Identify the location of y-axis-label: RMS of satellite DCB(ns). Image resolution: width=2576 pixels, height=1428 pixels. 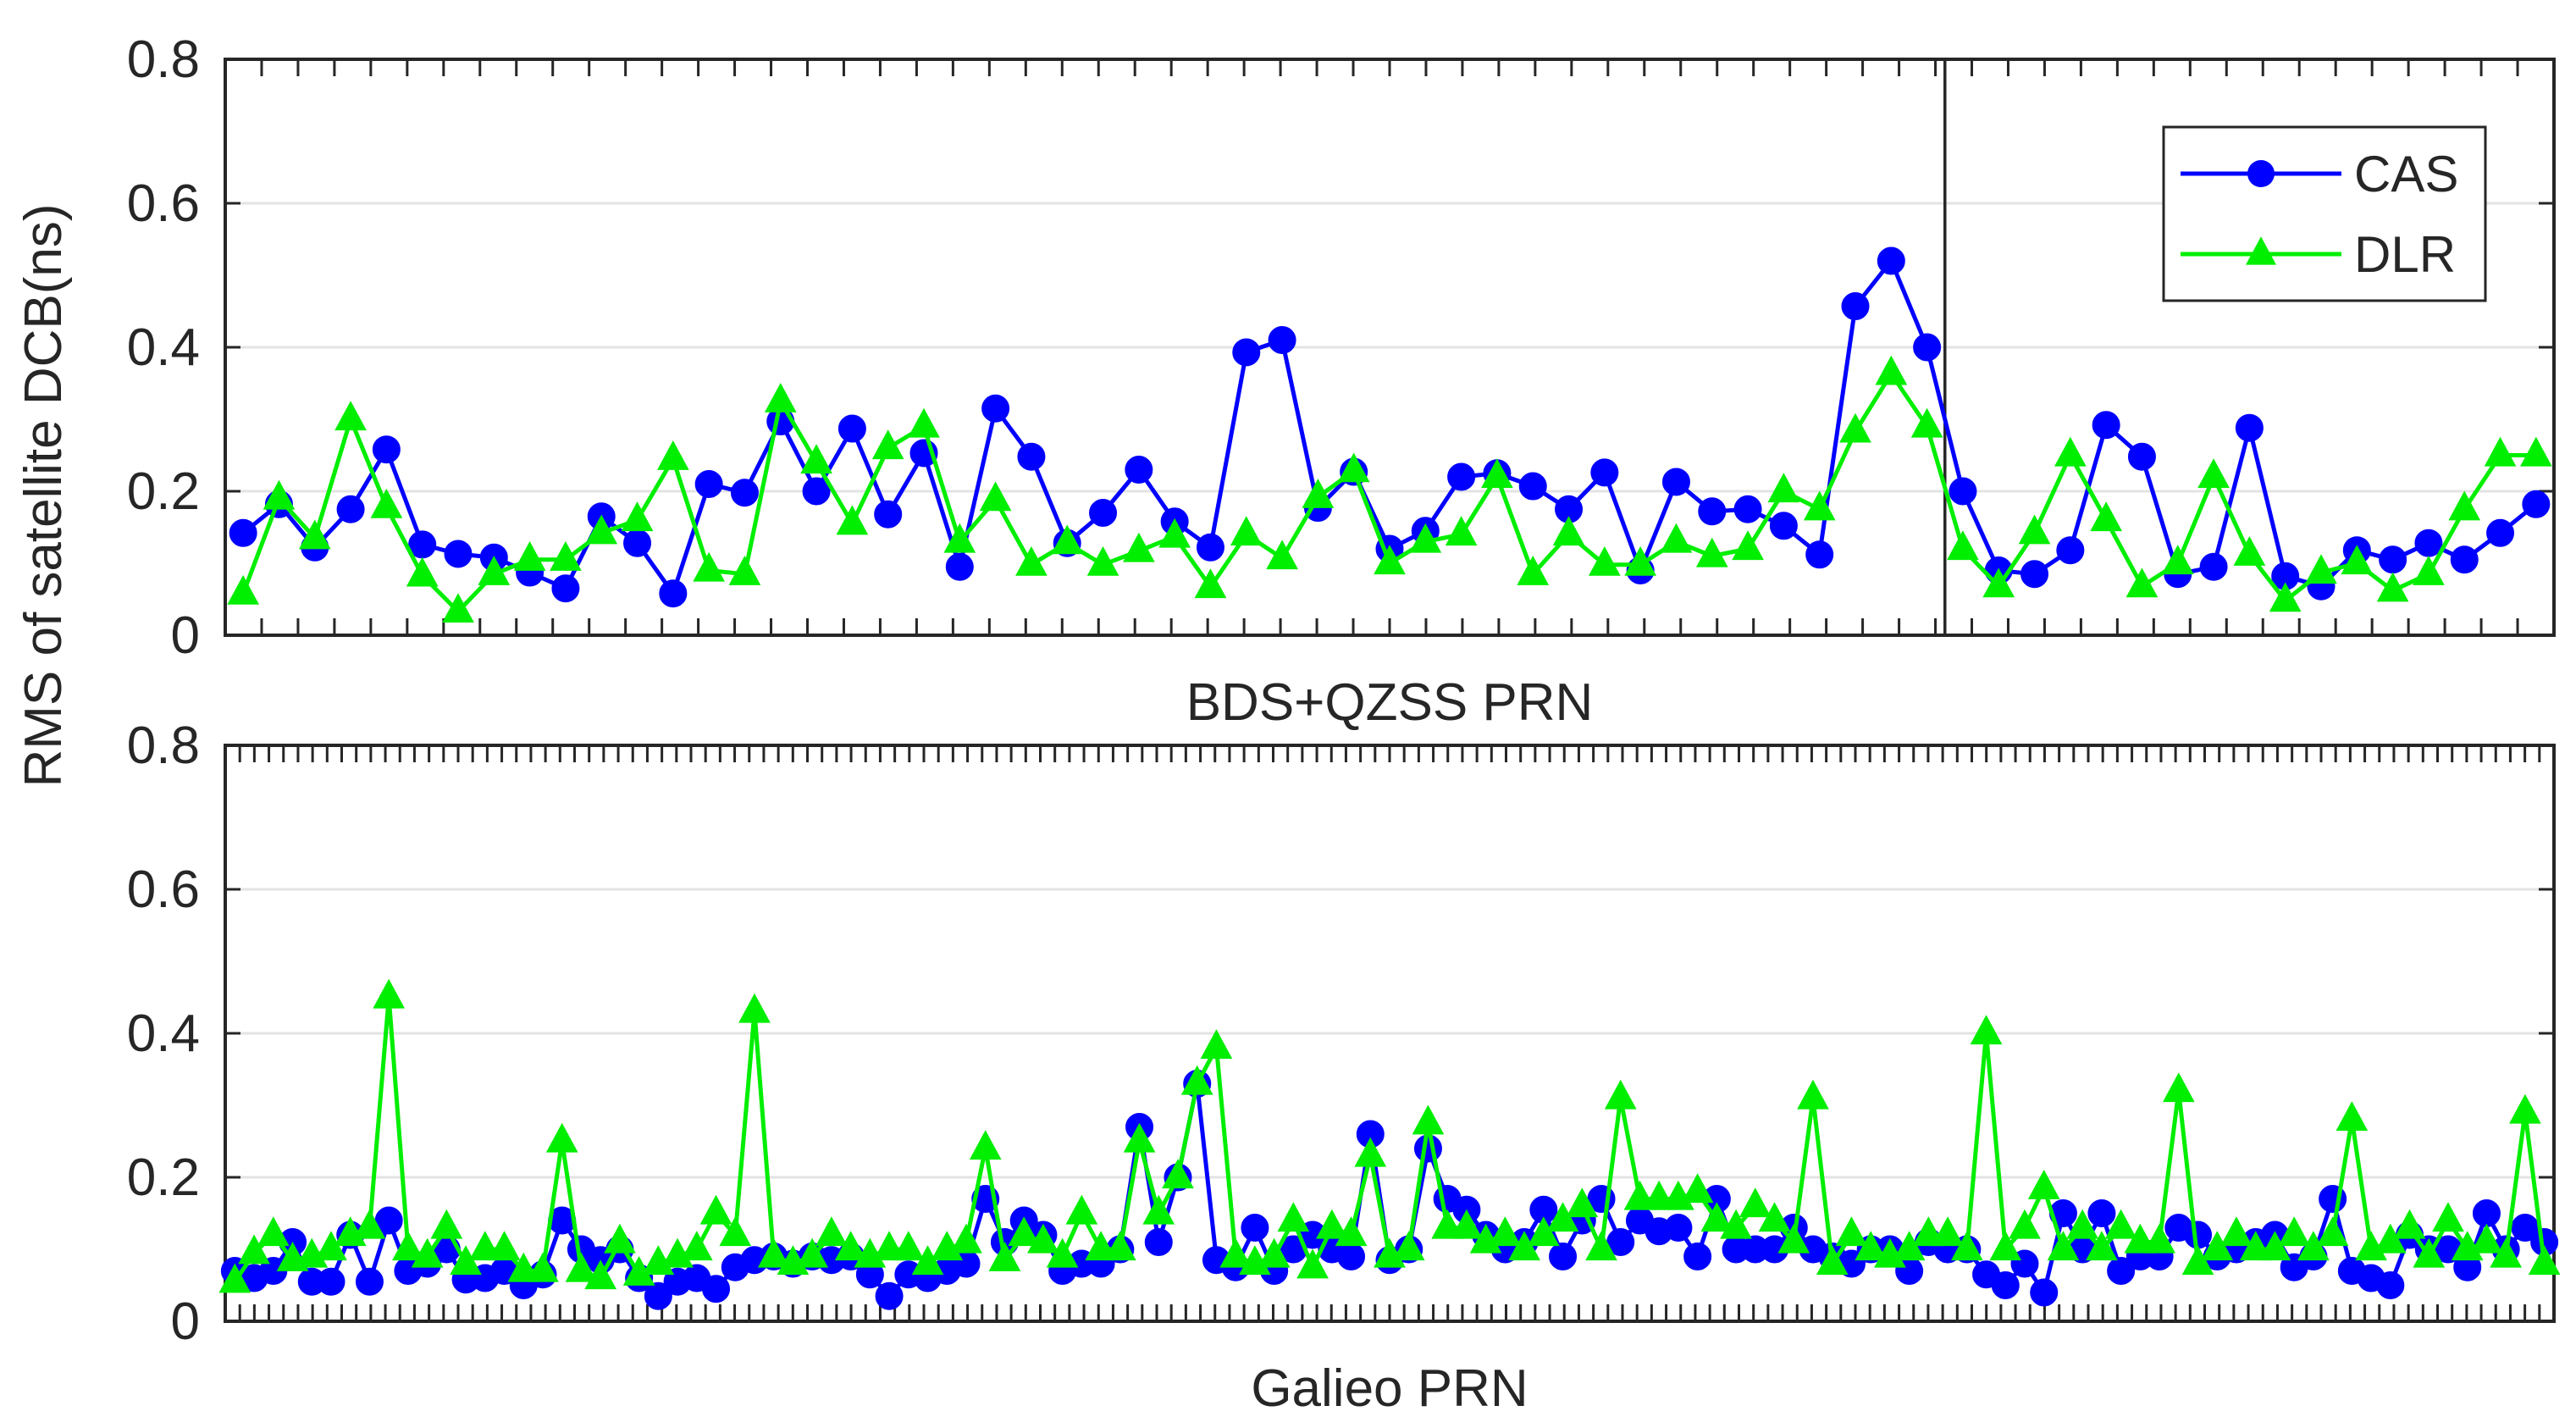
(44, 495).